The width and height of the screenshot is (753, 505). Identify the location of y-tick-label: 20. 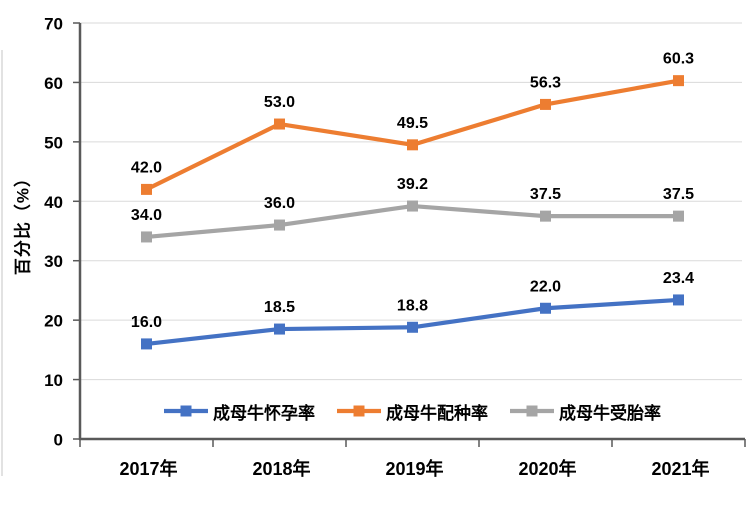
(53, 321).